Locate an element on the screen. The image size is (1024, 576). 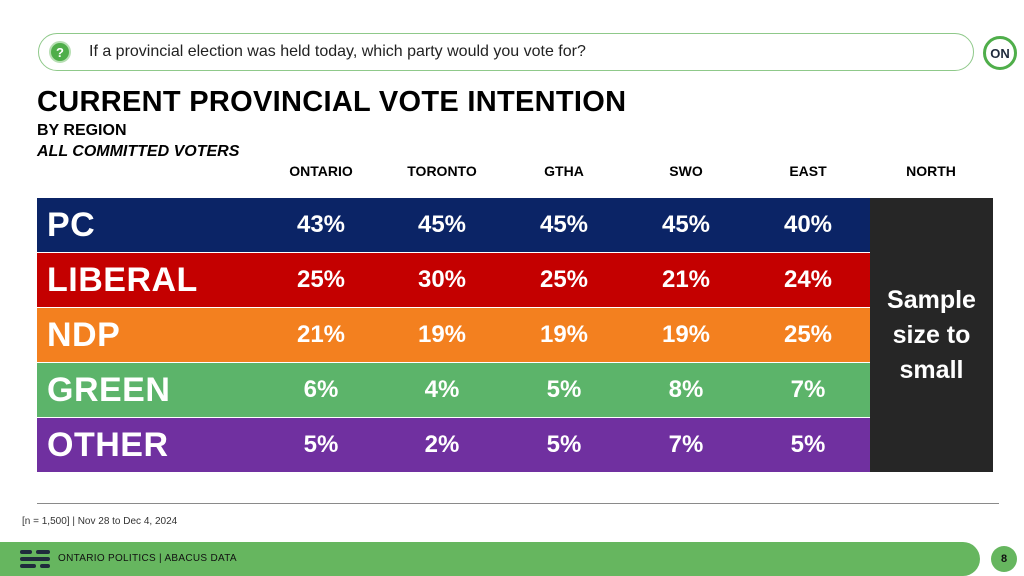
north-sample-note: Sample size to small is located at coordinates (931, 334).